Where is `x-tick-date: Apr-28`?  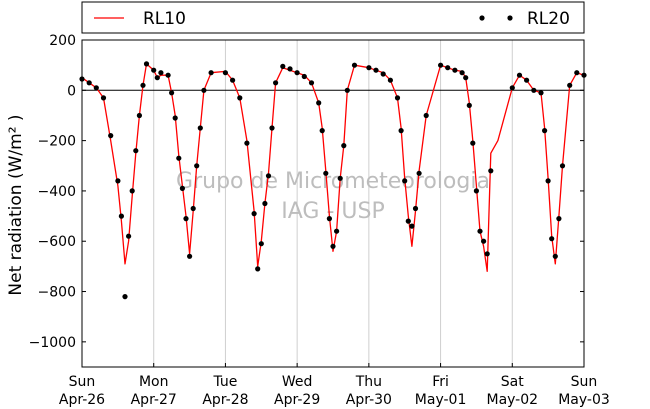 x-tick-date: Apr-28 is located at coordinates (225, 400).